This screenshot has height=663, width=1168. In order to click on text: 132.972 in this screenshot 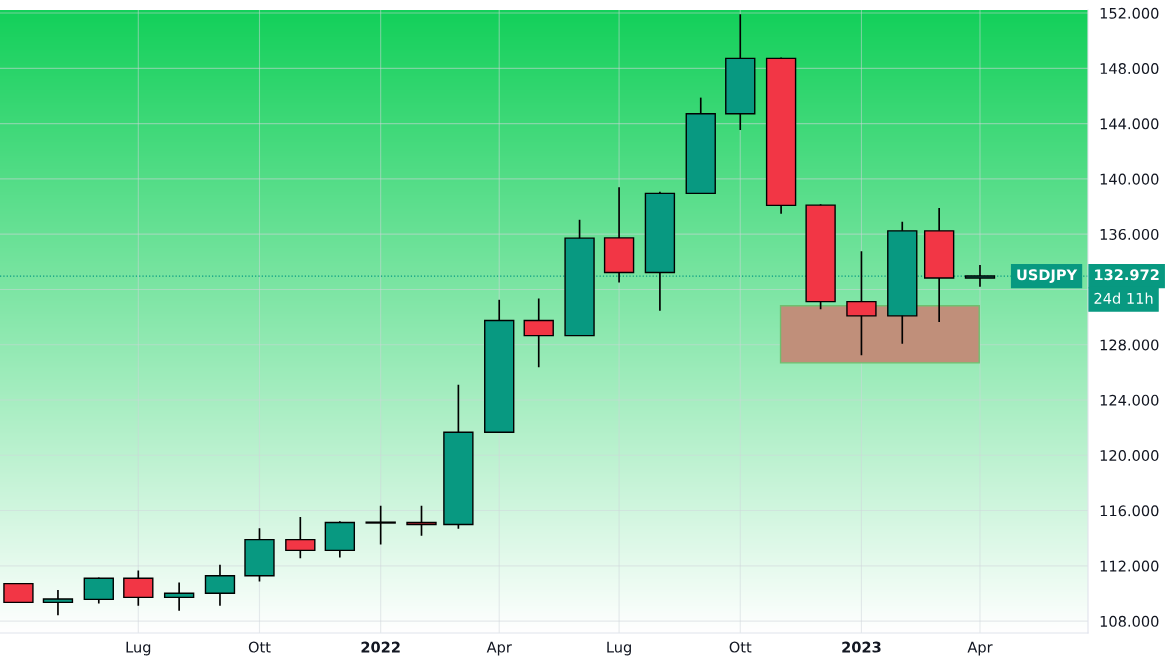, I will do `click(1127, 275)`.